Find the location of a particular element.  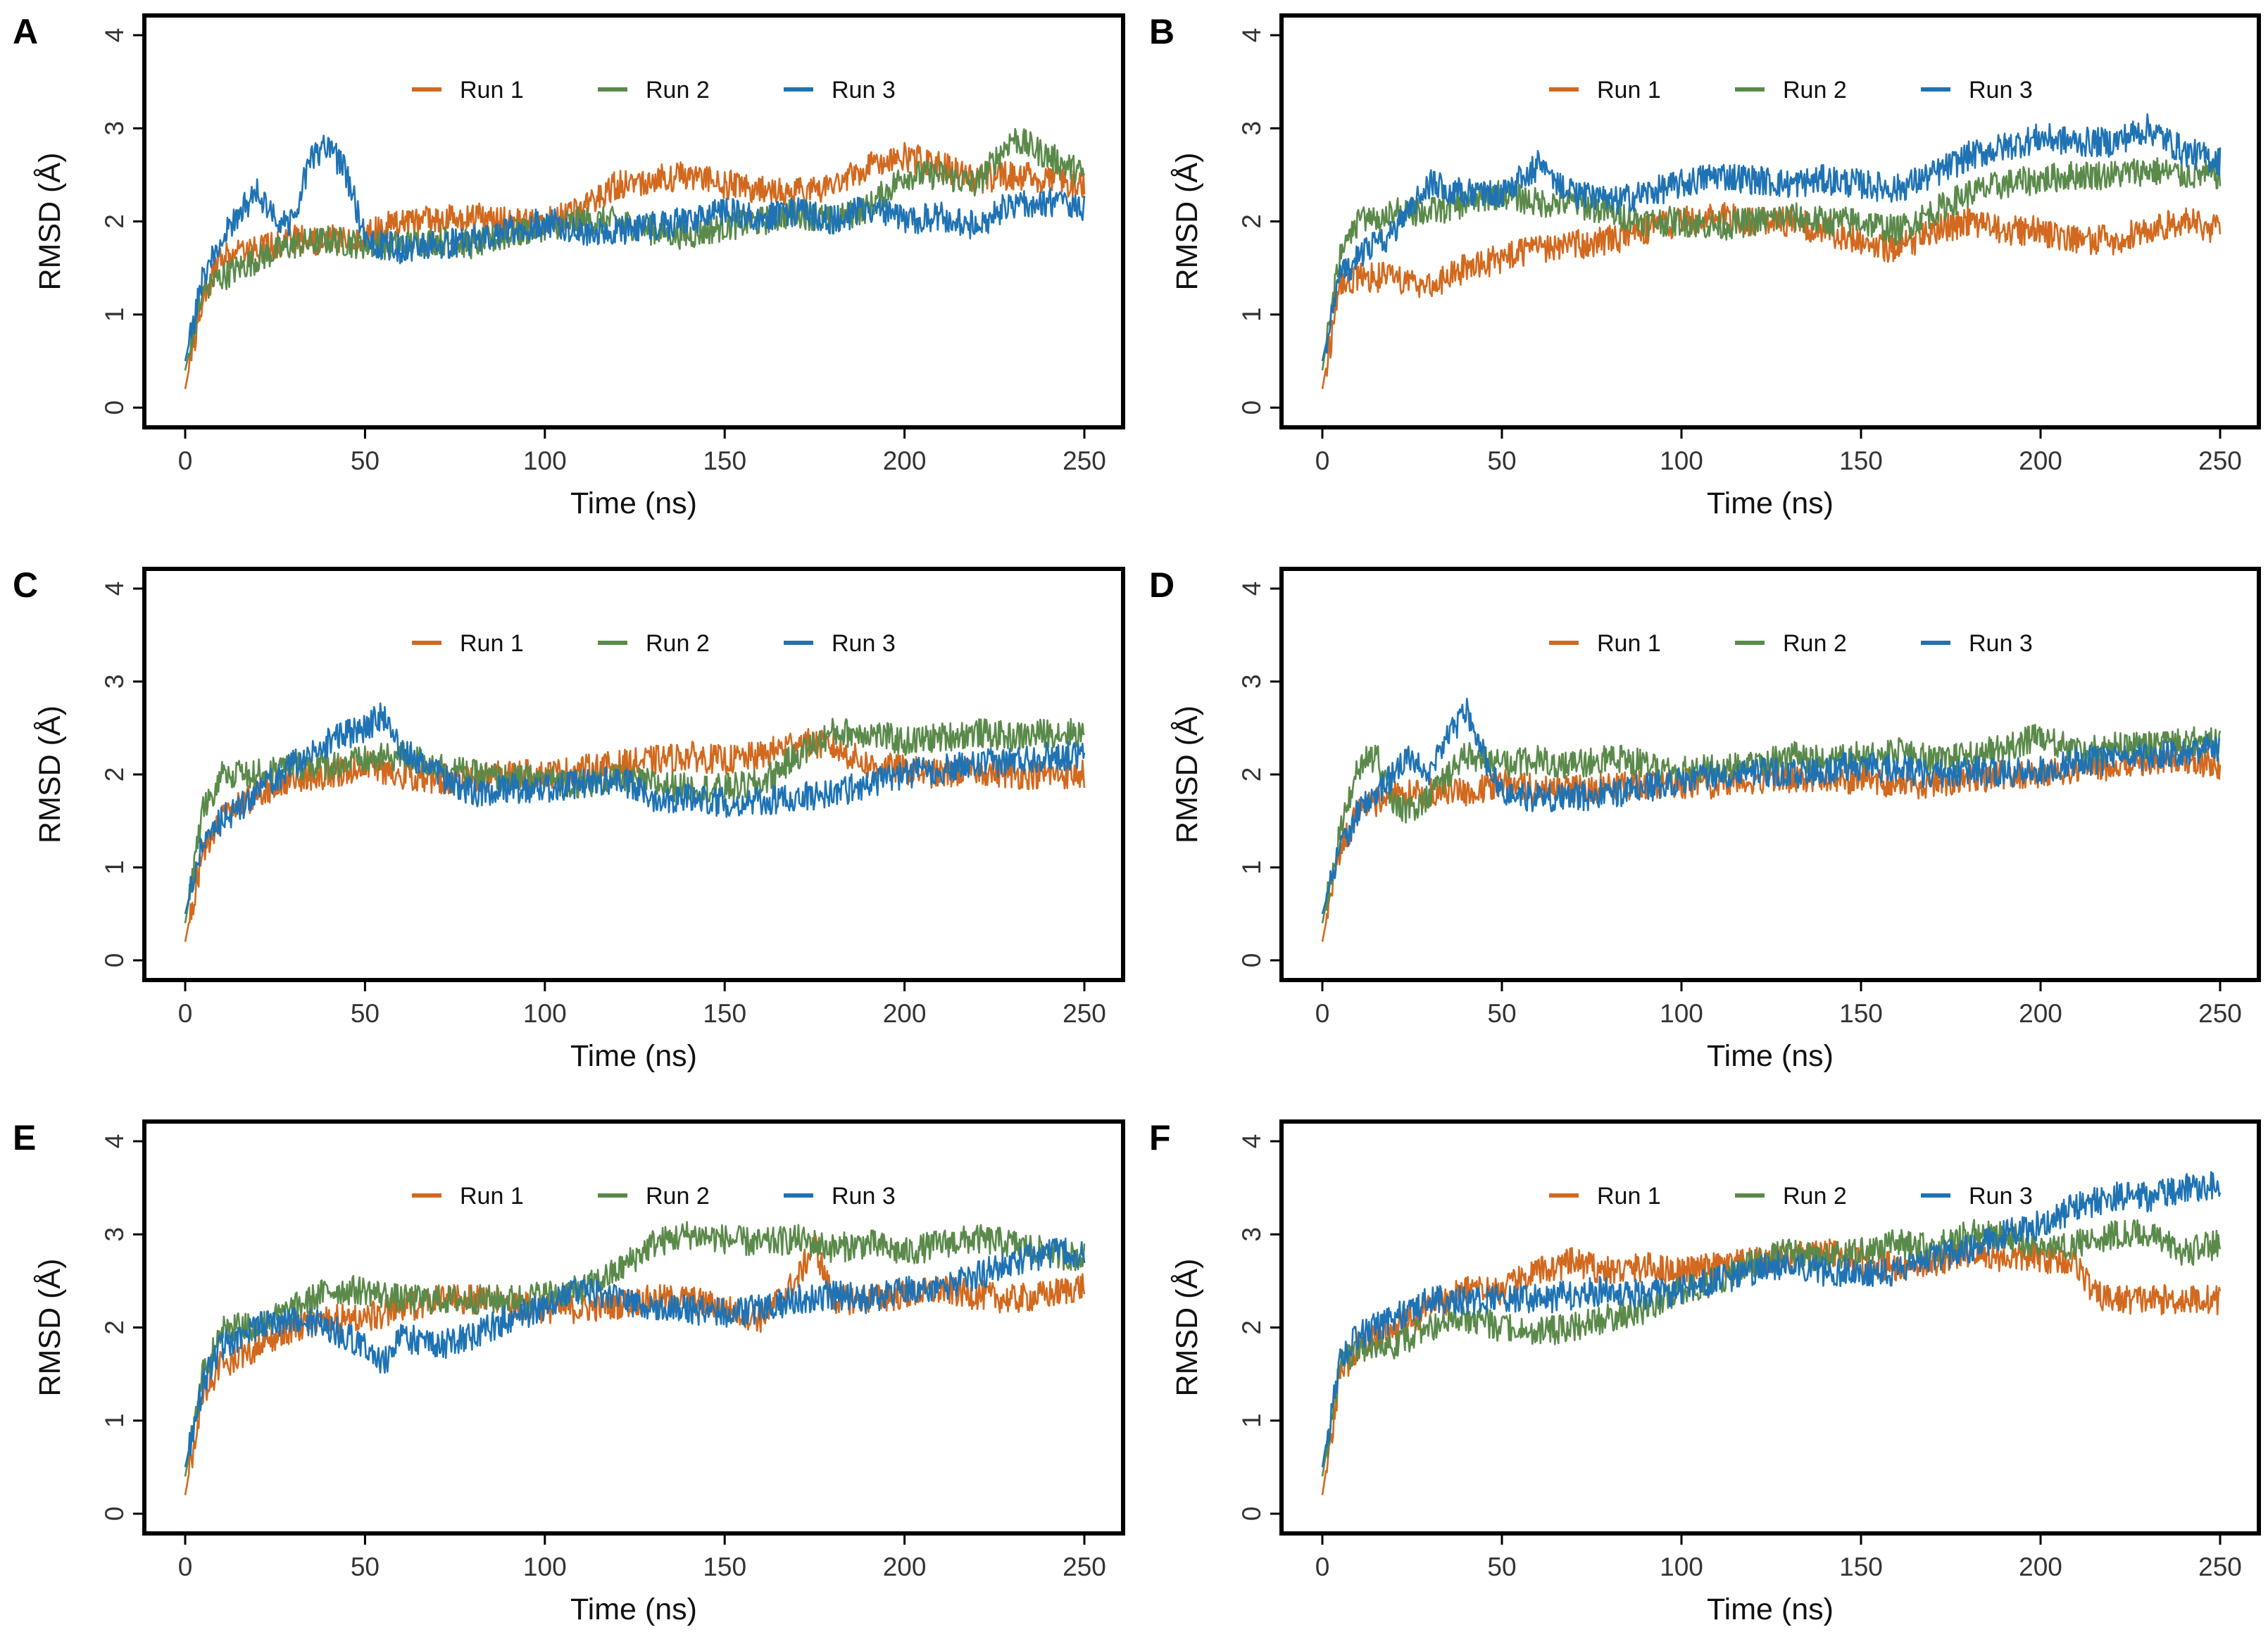

panel-letter-d: D is located at coordinates (1161, 585).